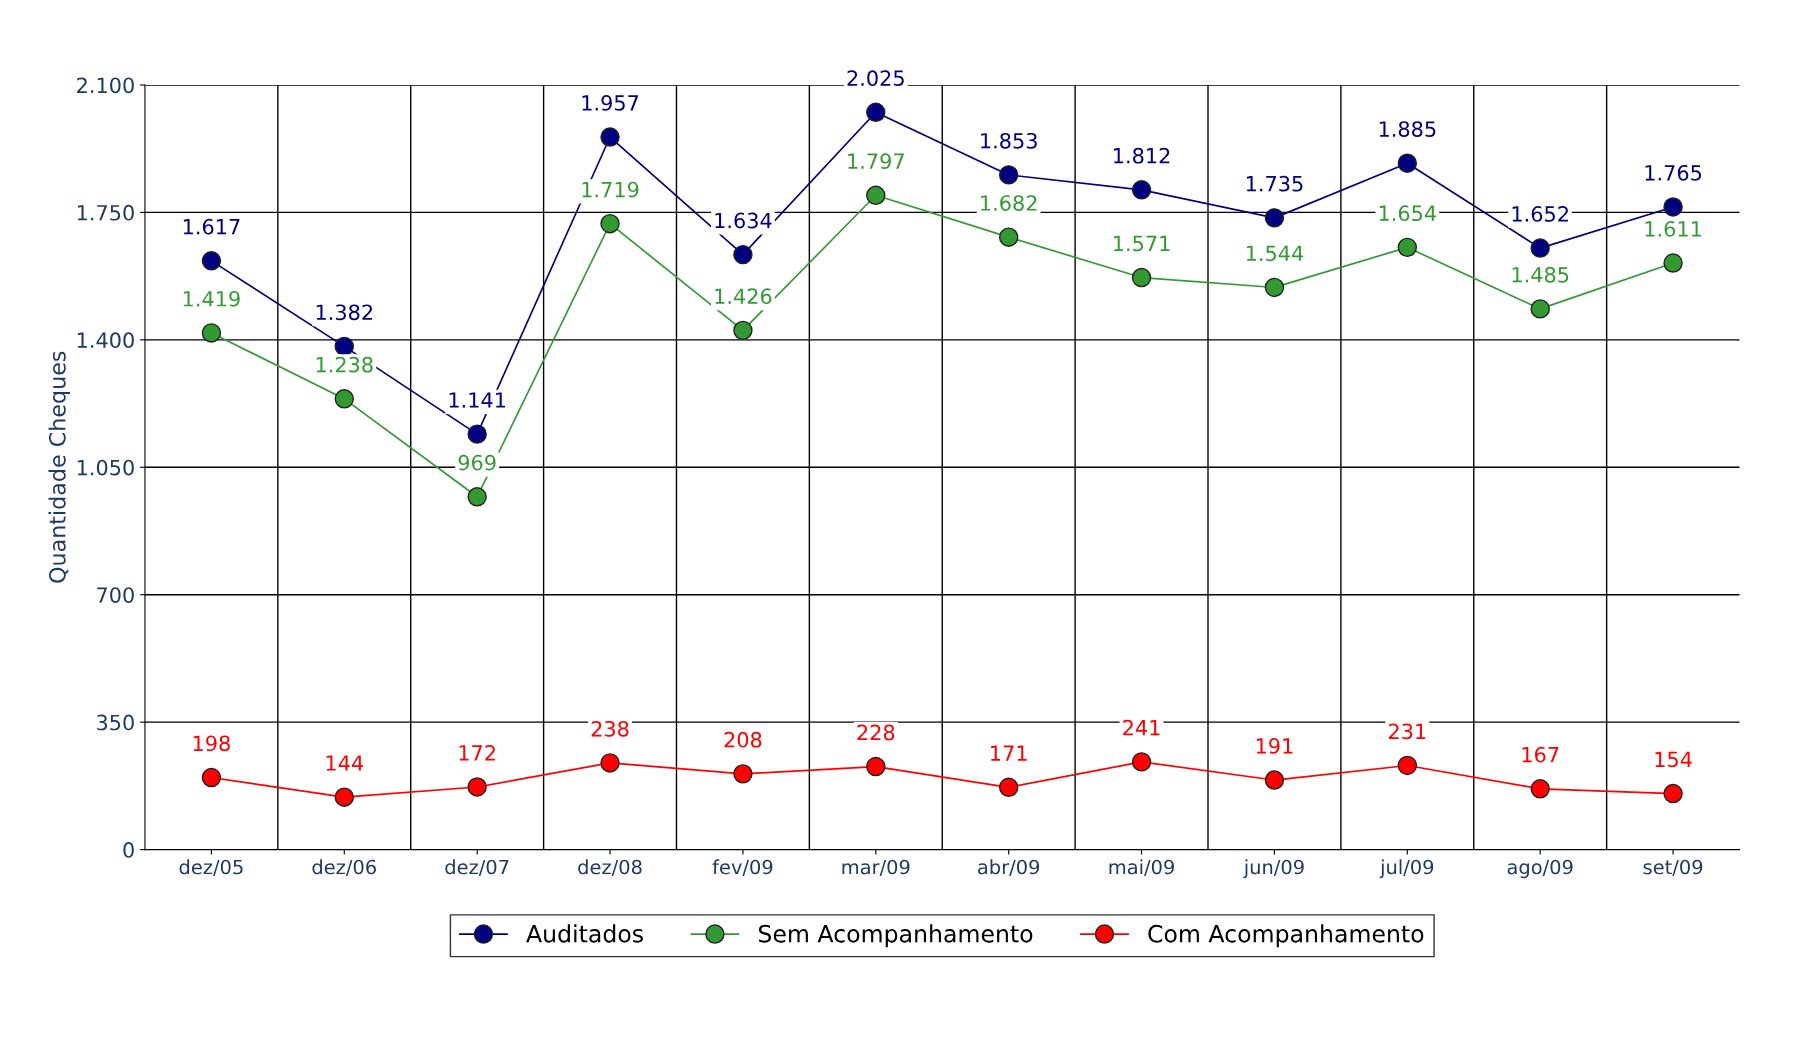 The image size is (1812, 1062). I want to click on data-label: 1.141, so click(477, 400).